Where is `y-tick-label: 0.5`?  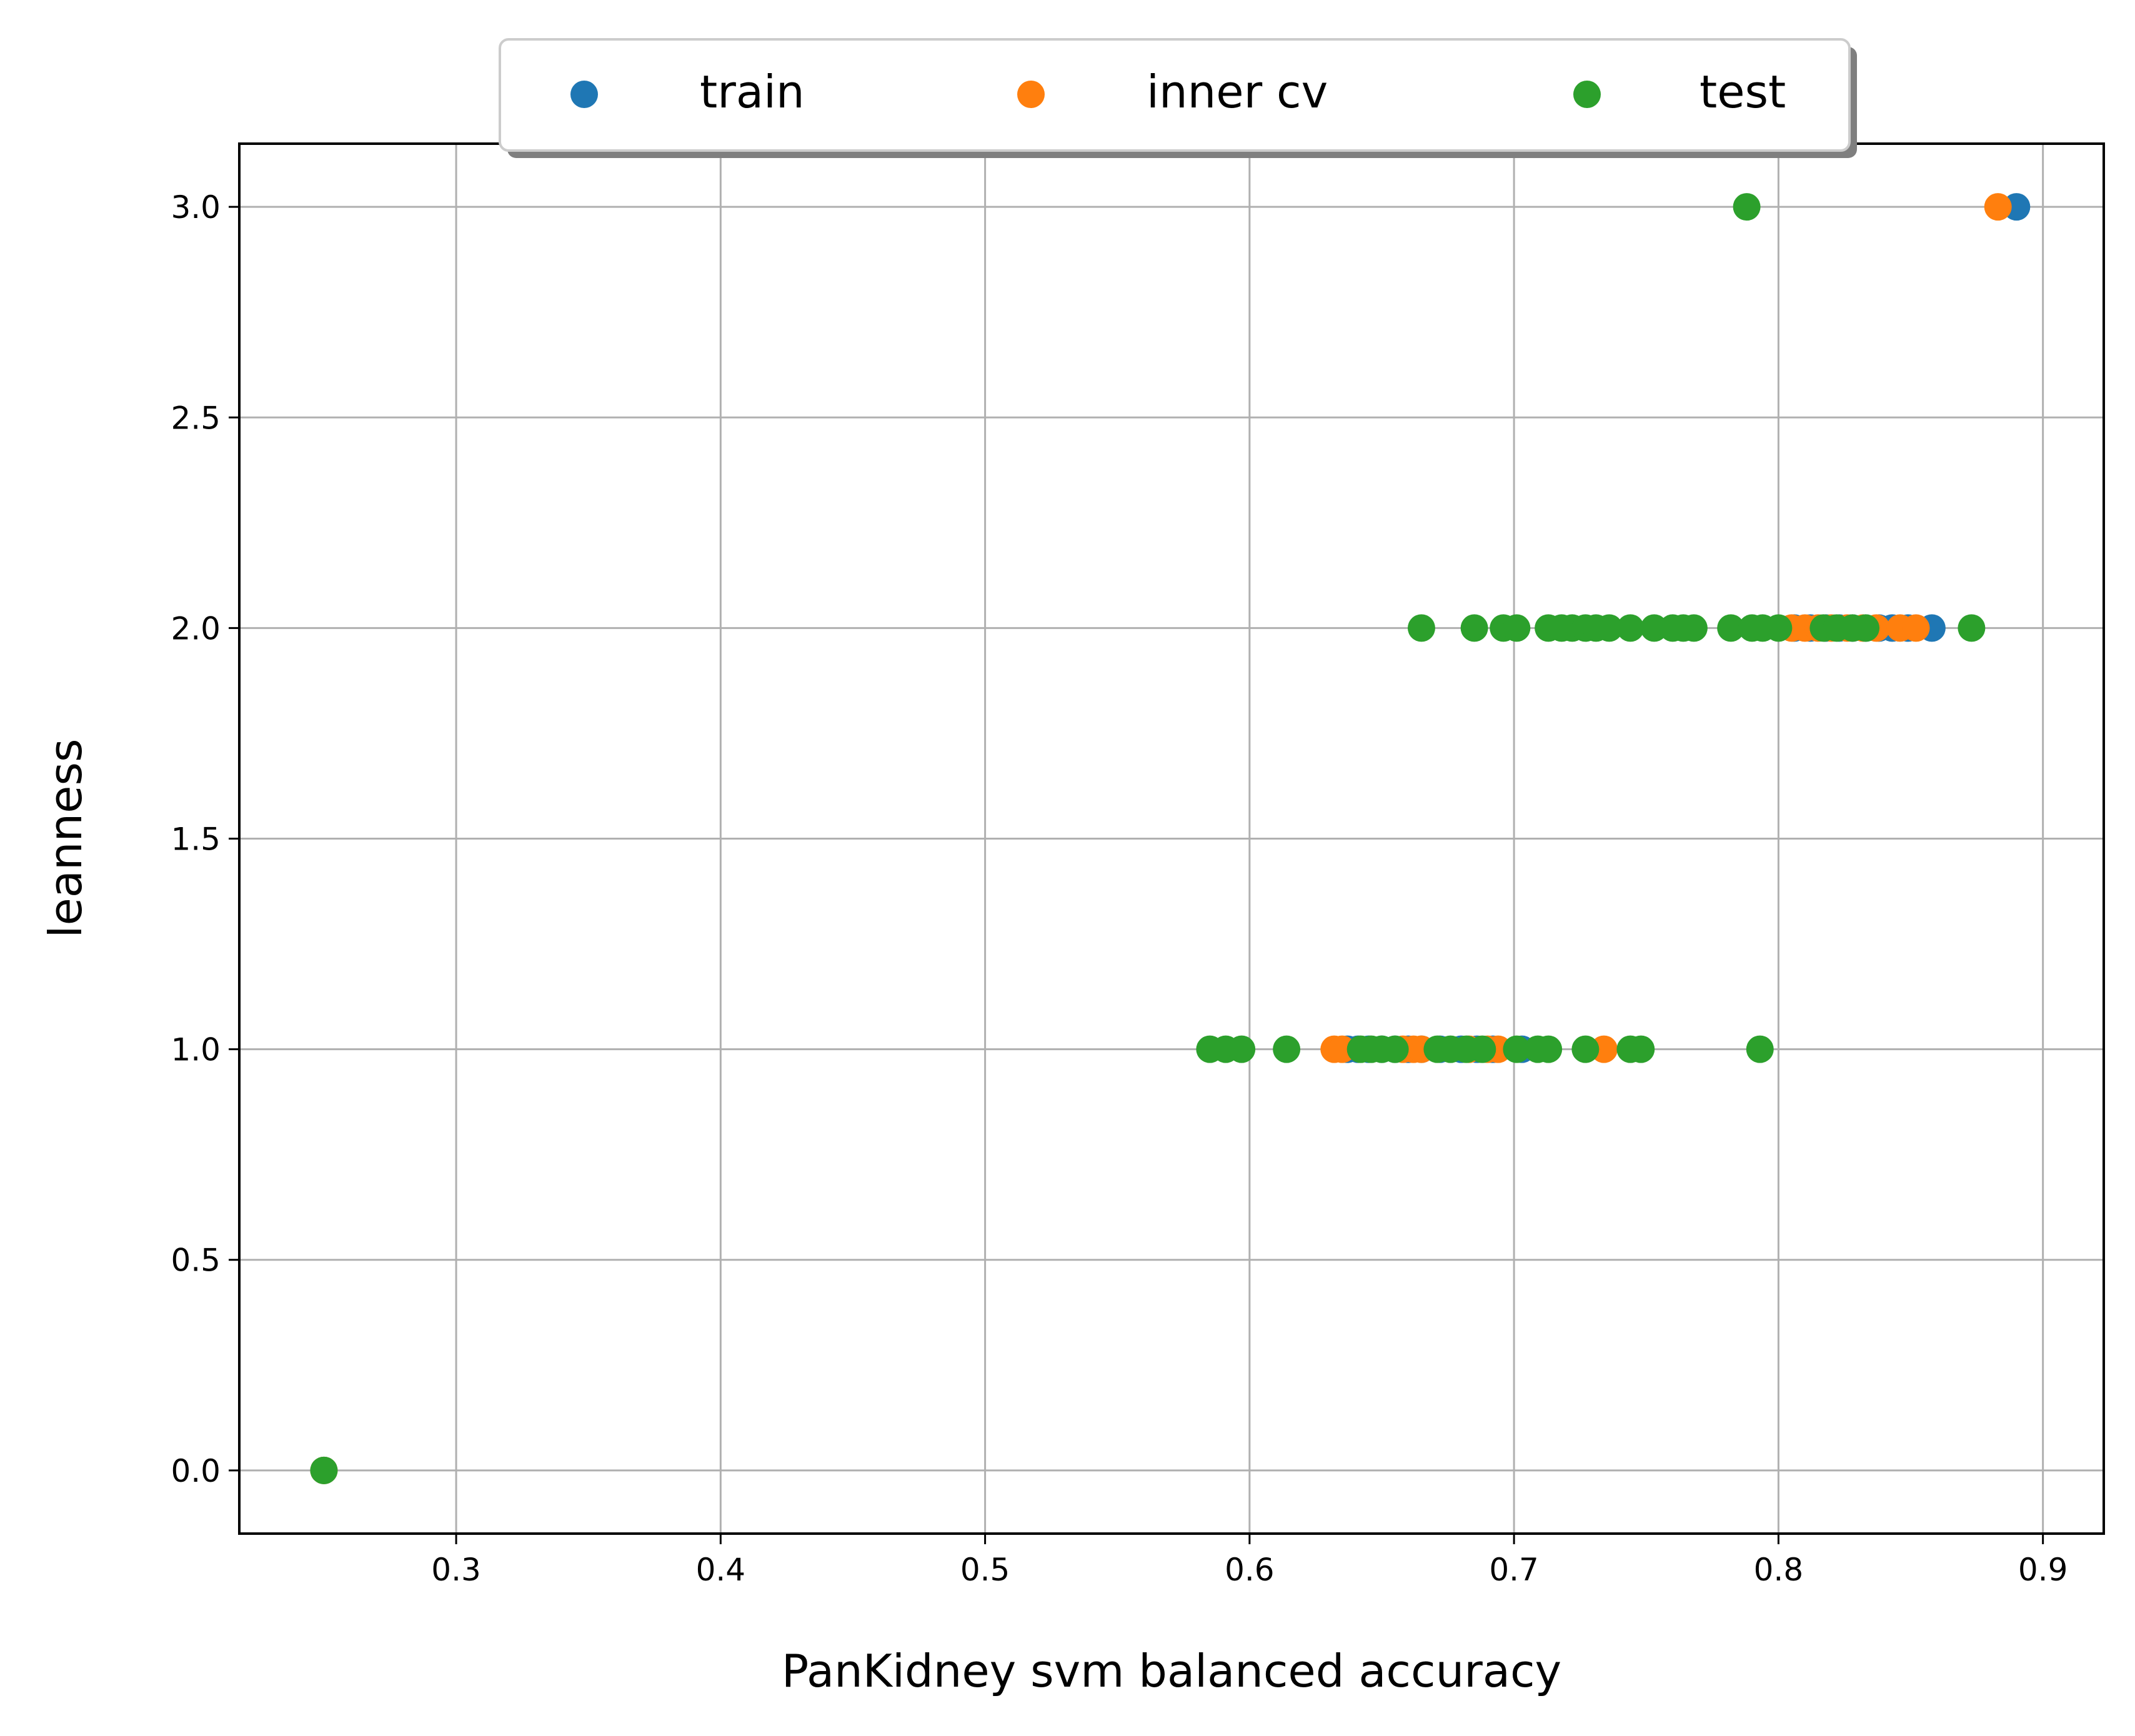
y-tick-label: 0.5 is located at coordinates (196, 1260).